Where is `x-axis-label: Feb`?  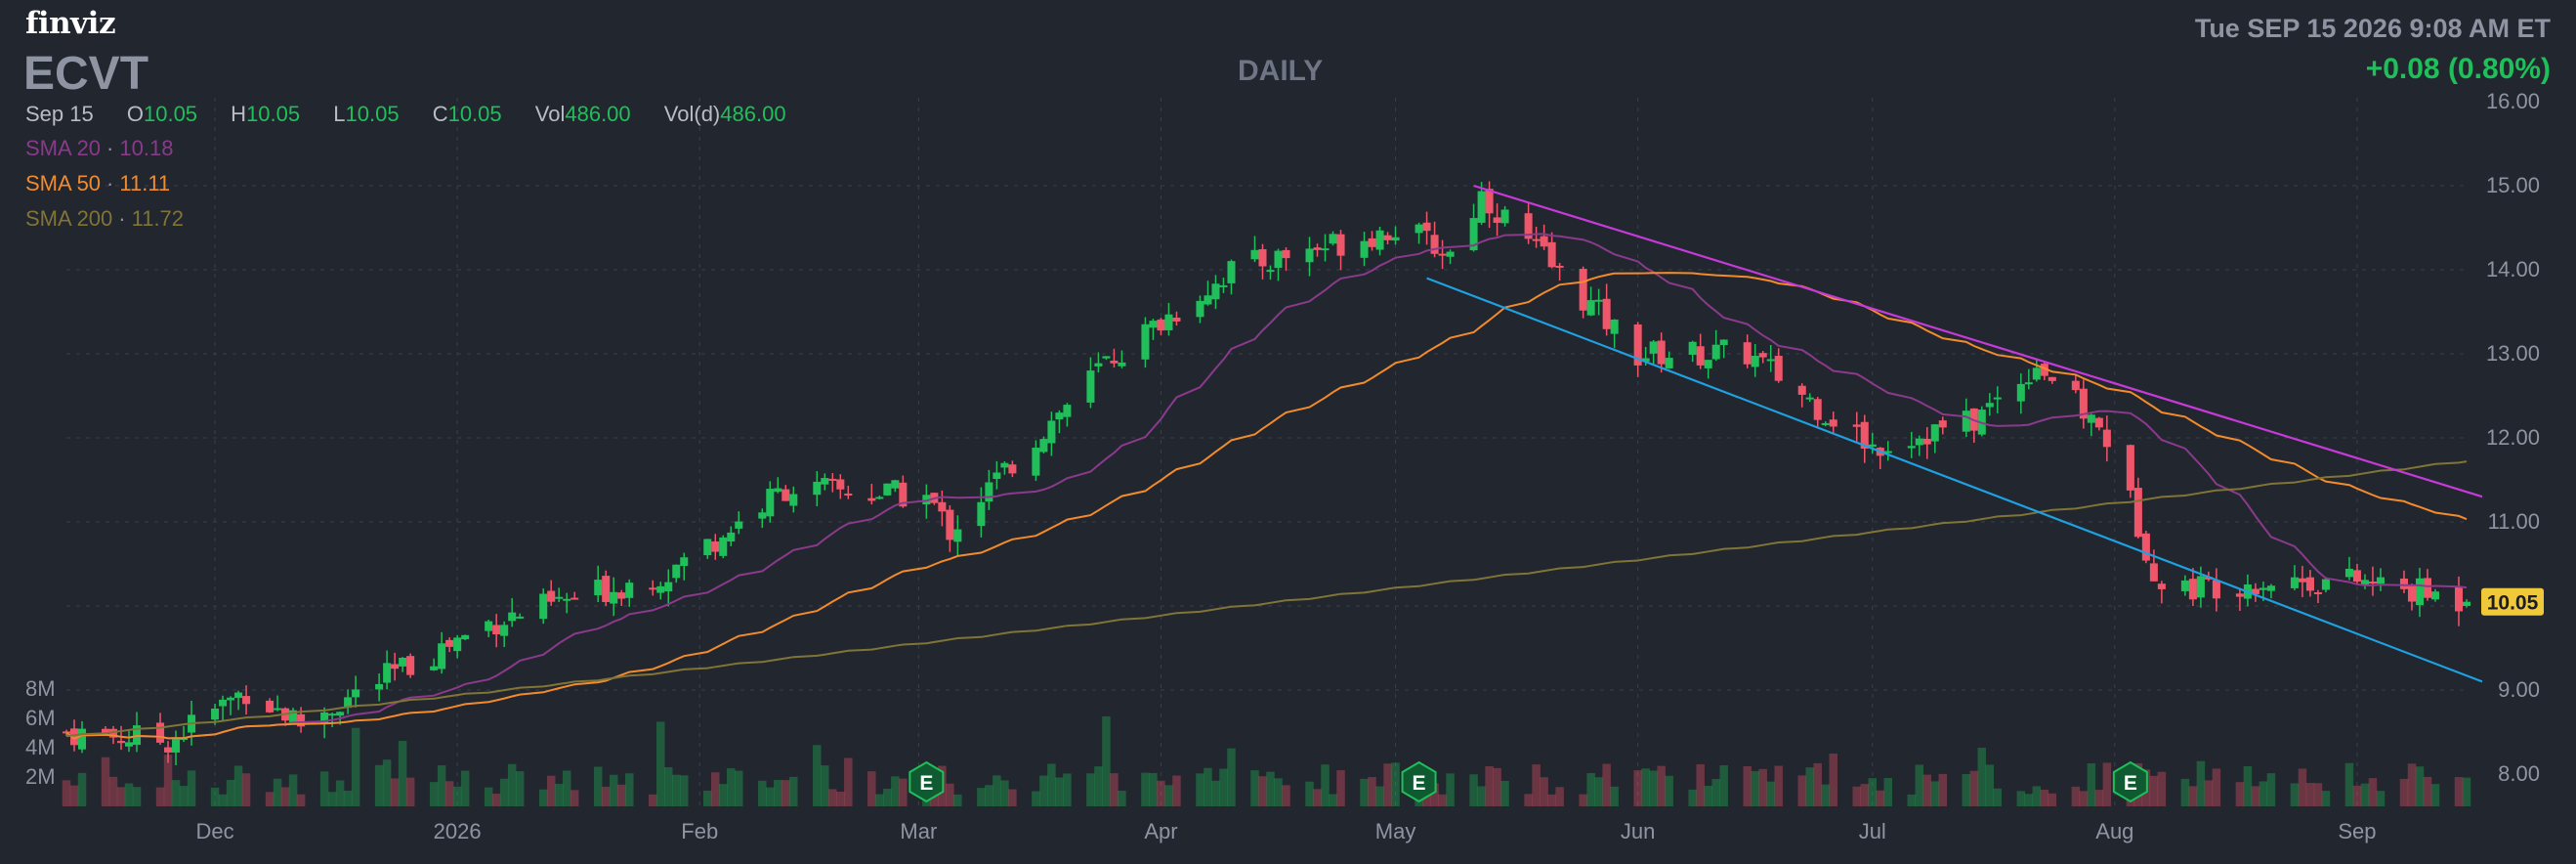
x-axis-label: Feb is located at coordinates (699, 831).